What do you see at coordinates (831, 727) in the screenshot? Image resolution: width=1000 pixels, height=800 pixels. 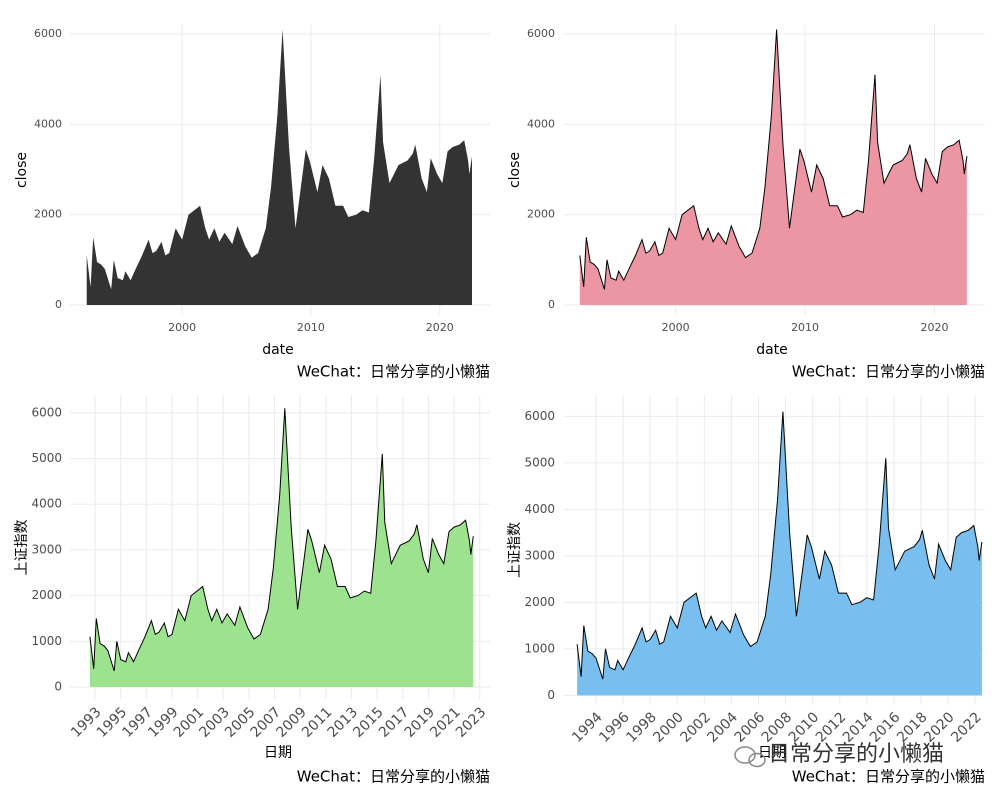 I see `x-tick-label: 2012` at bounding box center [831, 727].